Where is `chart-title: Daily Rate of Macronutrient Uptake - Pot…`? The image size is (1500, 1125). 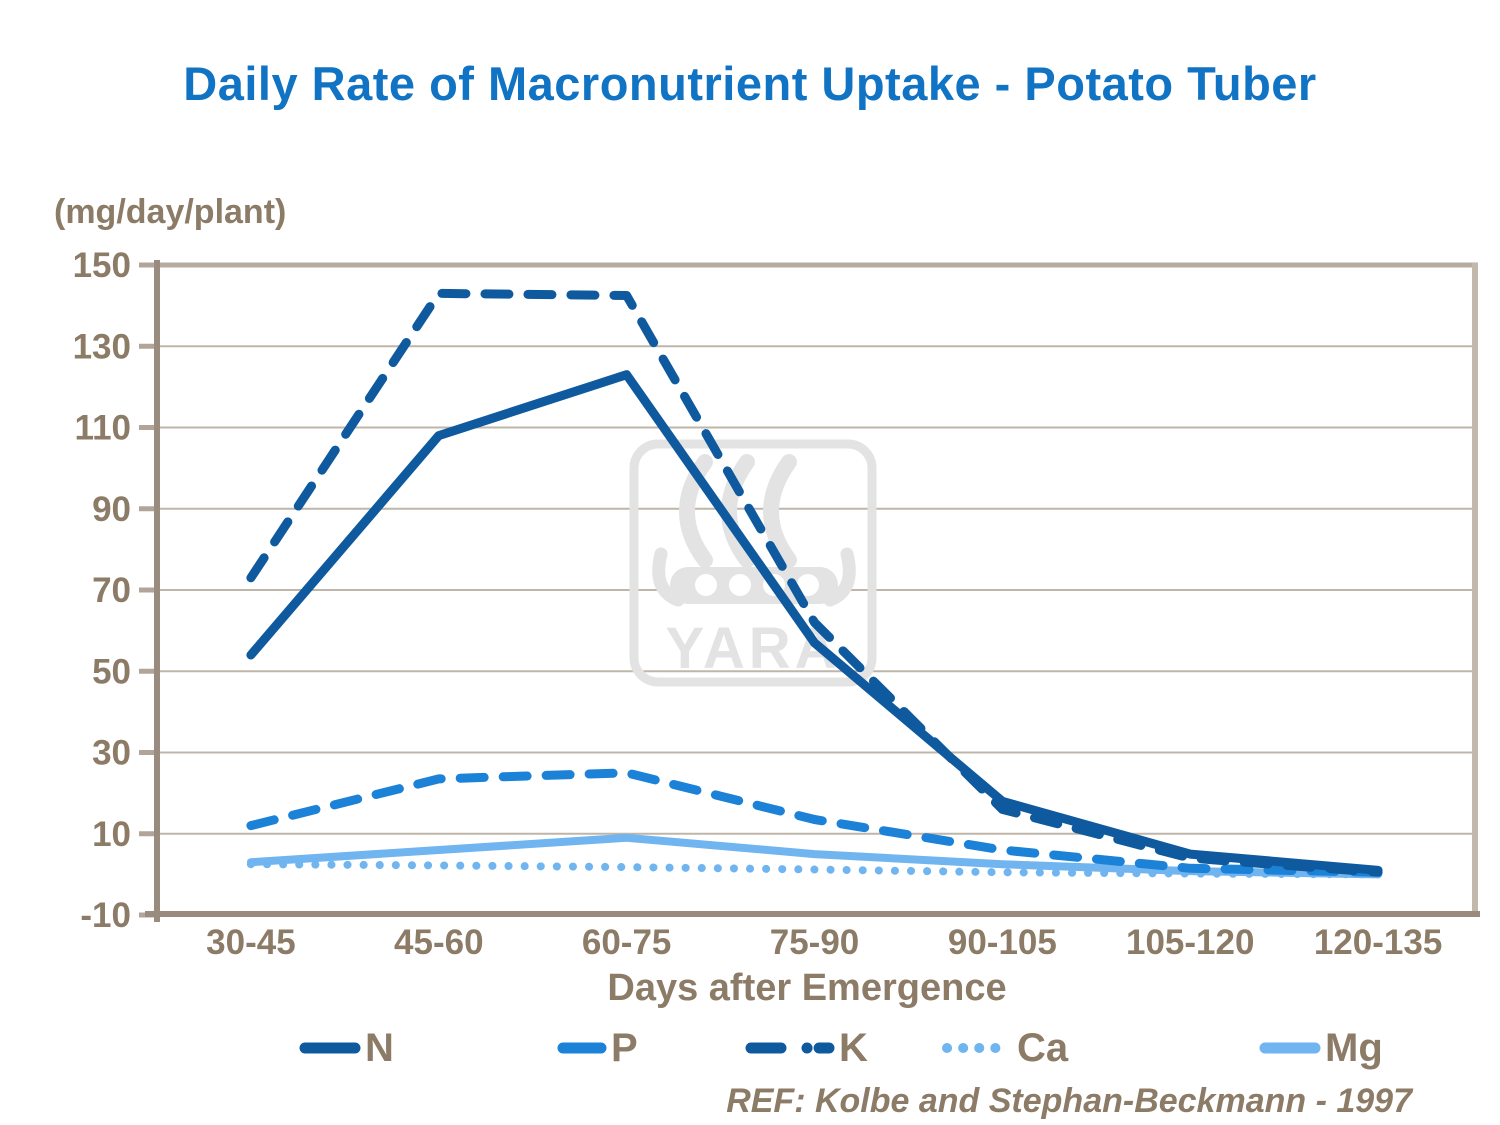
chart-title: Daily Rate of Macronutrient Uptake - Pot… is located at coordinates (750, 83).